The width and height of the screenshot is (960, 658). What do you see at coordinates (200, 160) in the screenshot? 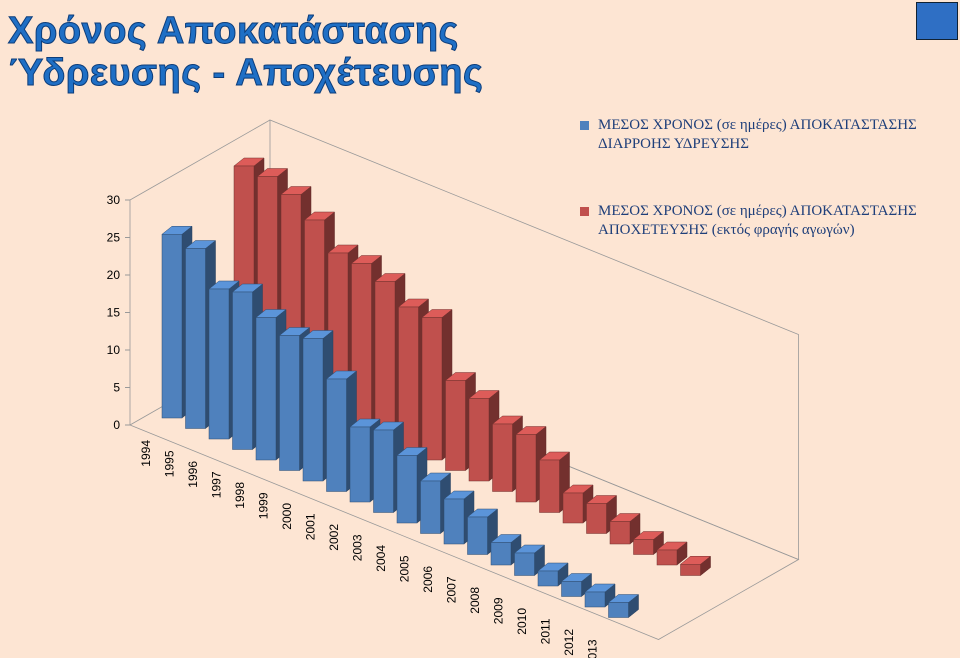
I see `side-wall` at bounding box center [200, 160].